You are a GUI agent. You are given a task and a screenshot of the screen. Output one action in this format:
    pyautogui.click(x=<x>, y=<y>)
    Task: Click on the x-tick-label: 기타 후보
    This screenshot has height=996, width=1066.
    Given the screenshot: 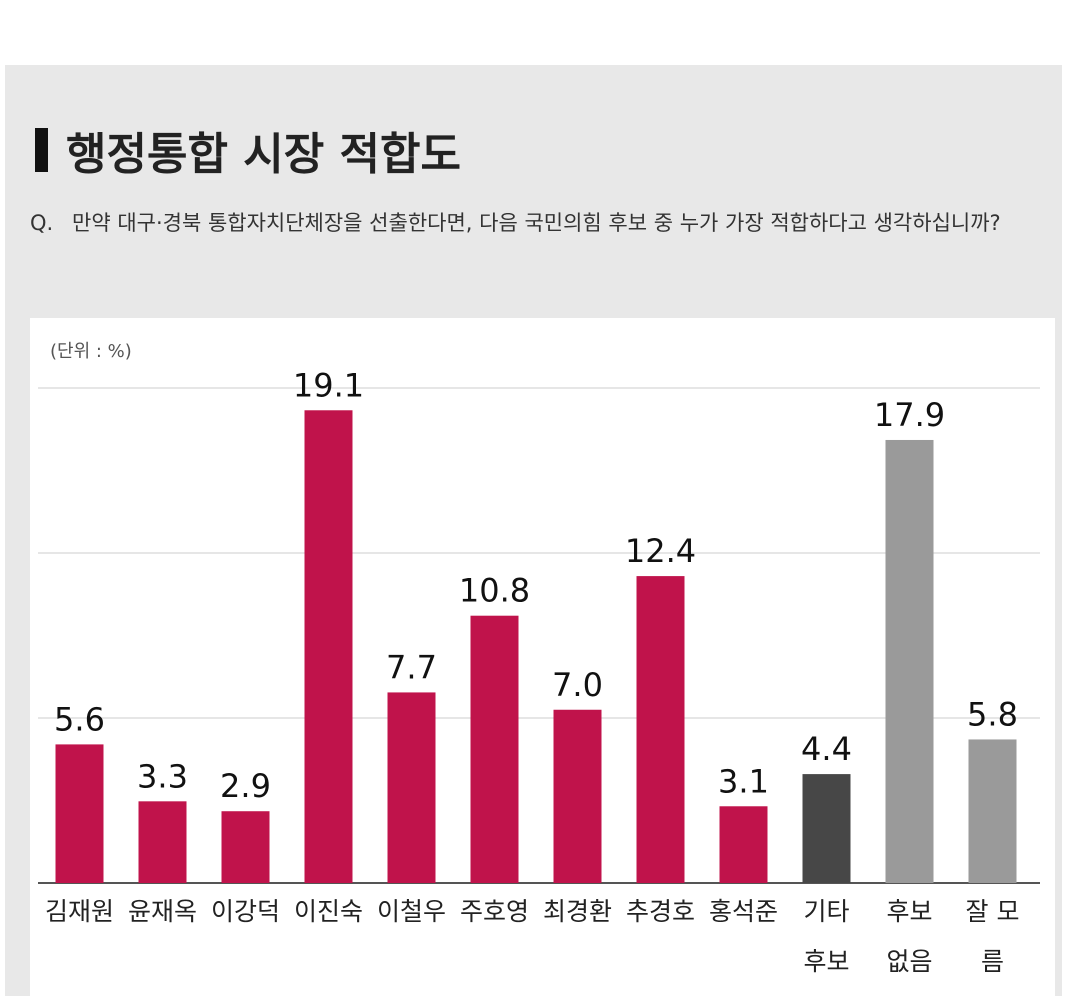 What is the action you would take?
    pyautogui.click(x=826, y=936)
    